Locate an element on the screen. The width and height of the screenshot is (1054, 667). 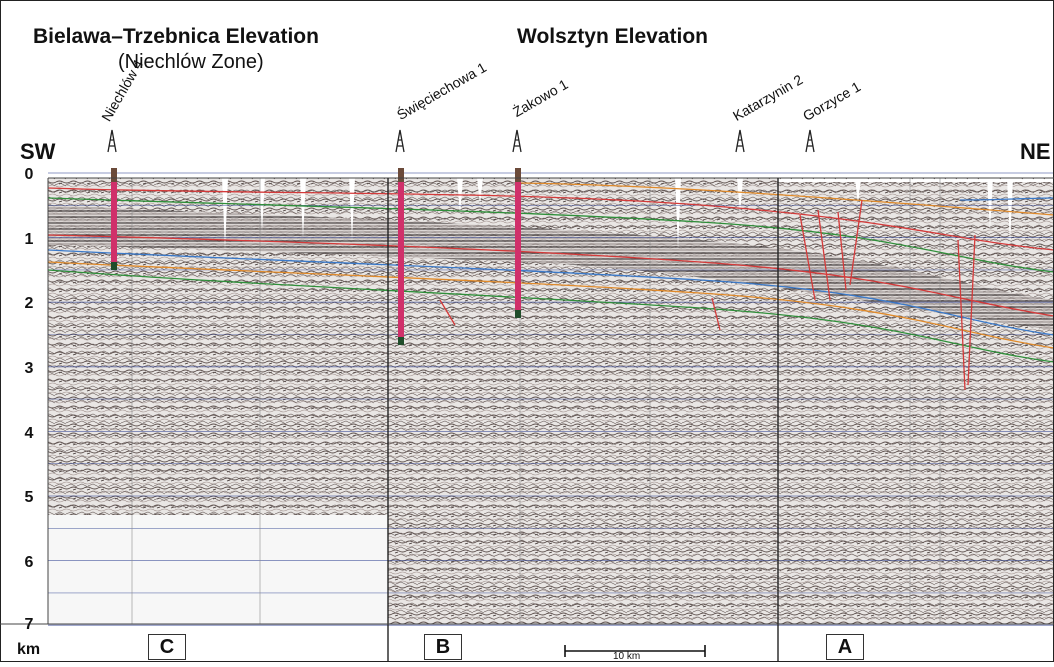
depth-tick-7: 7 is located at coordinates (29, 624).